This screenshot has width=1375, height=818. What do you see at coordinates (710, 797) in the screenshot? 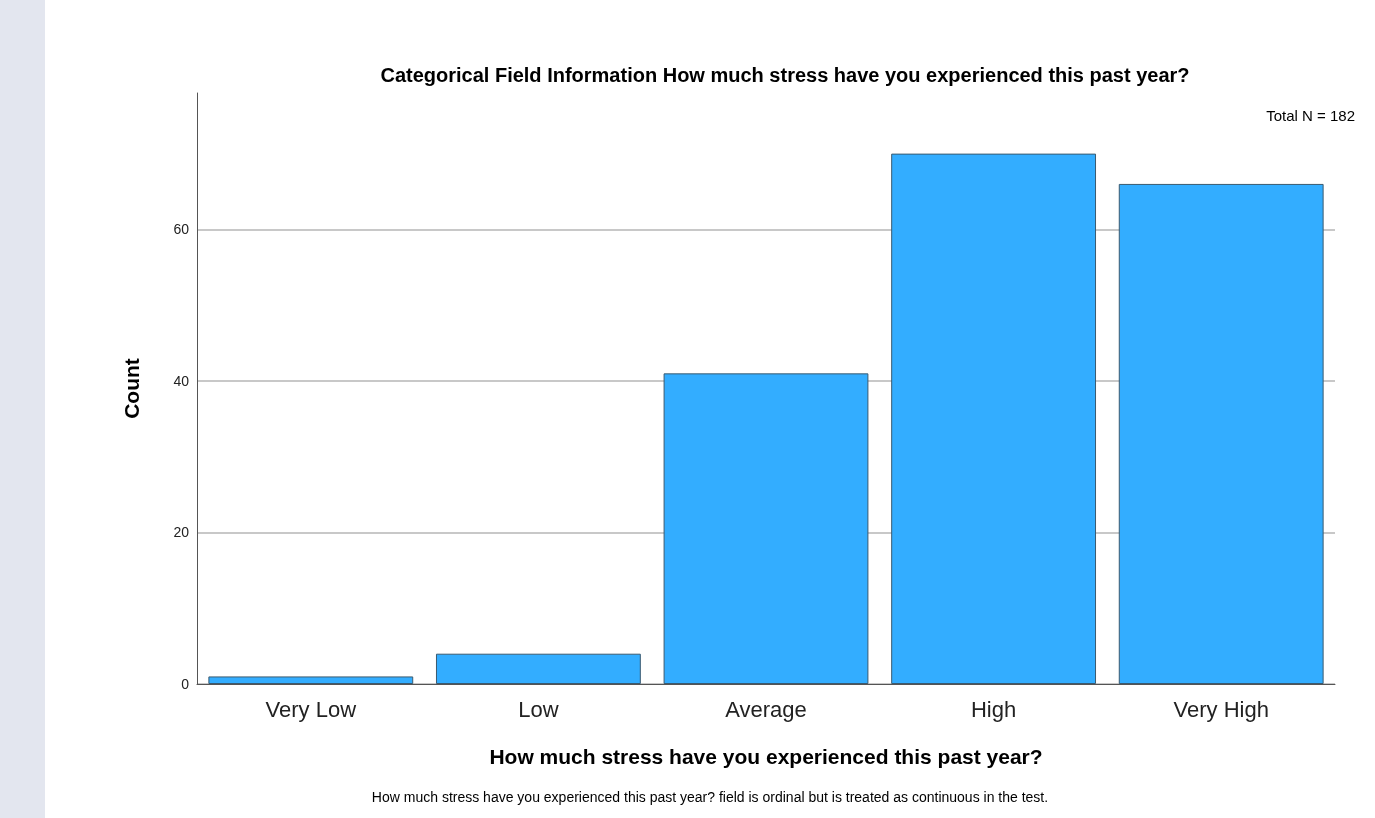
I see `text: How much stress have you experienced this past year? field is ordinal but is treated as continuous in the test.` at bounding box center [710, 797].